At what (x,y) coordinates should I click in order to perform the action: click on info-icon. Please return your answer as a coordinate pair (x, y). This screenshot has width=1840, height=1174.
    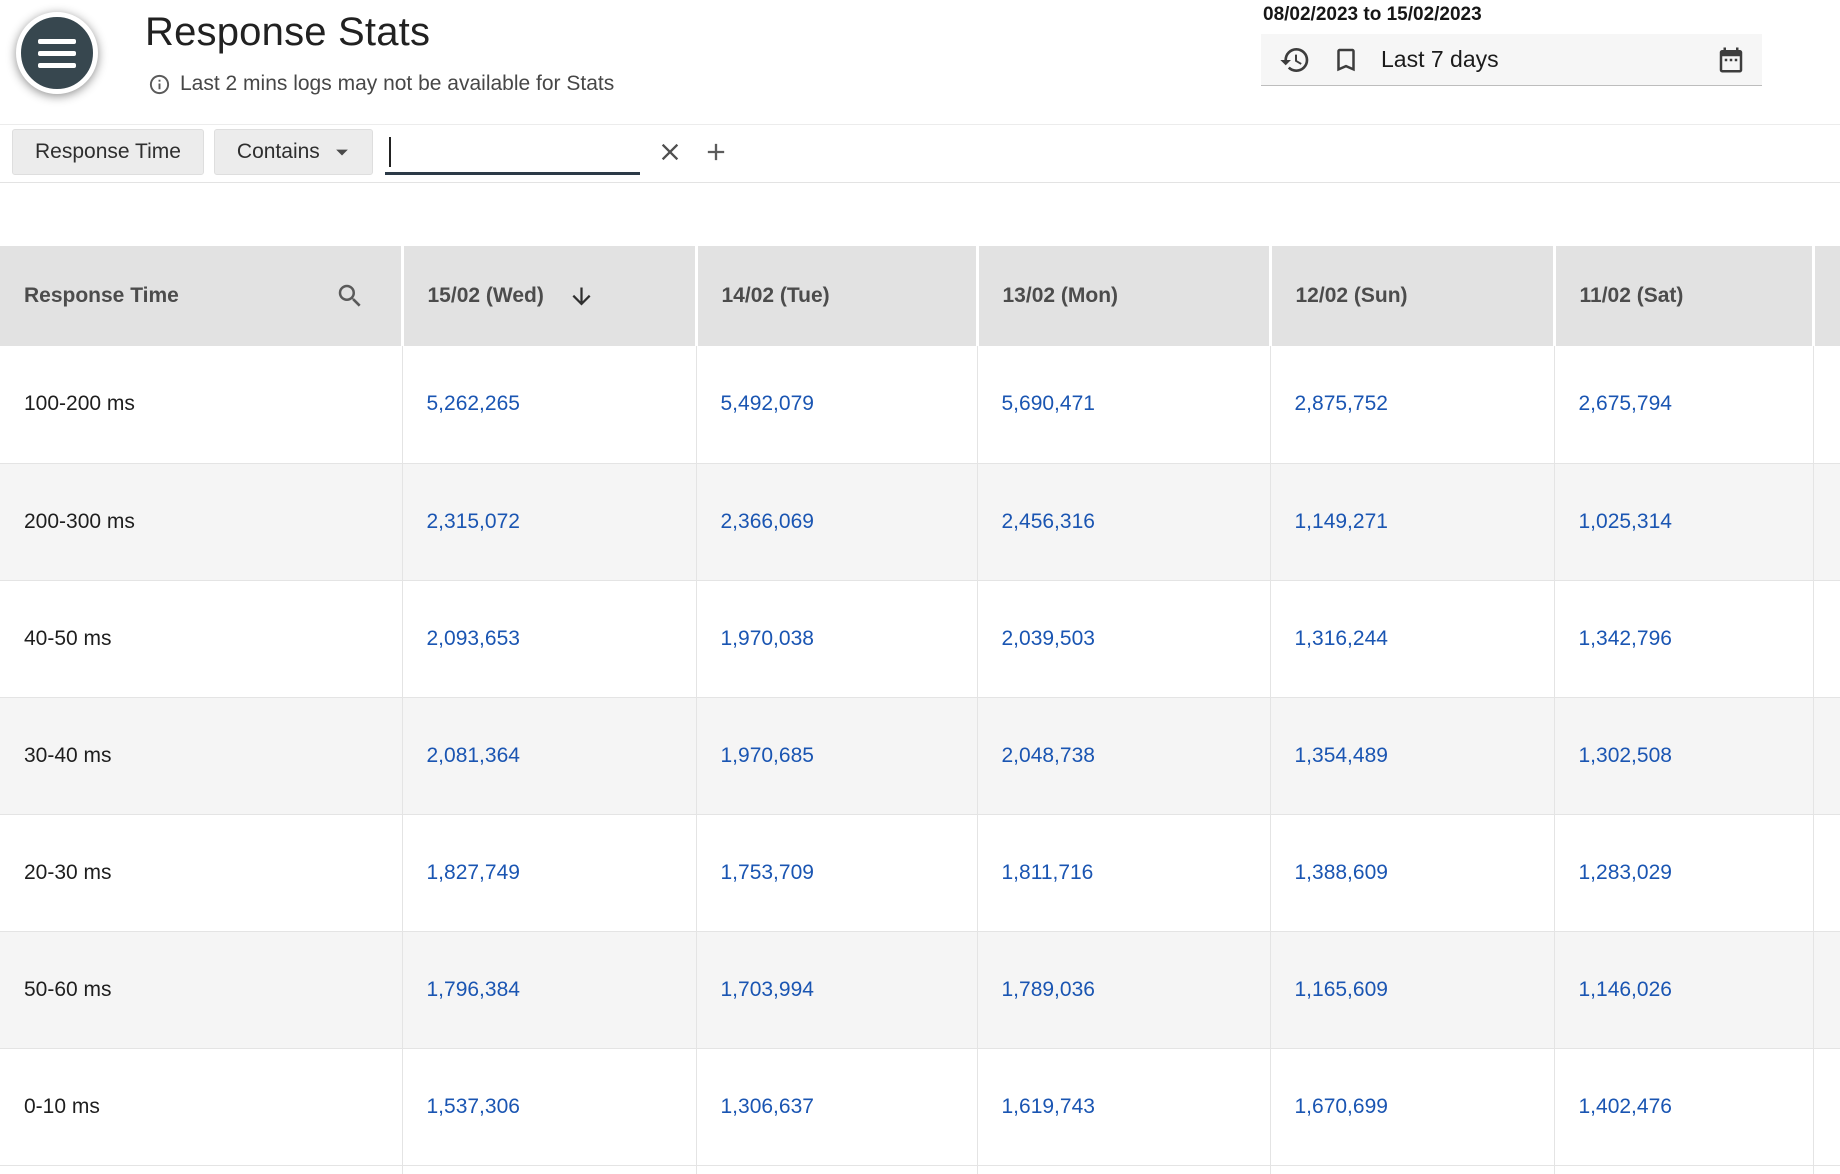
    Looking at the image, I should click on (159, 84).